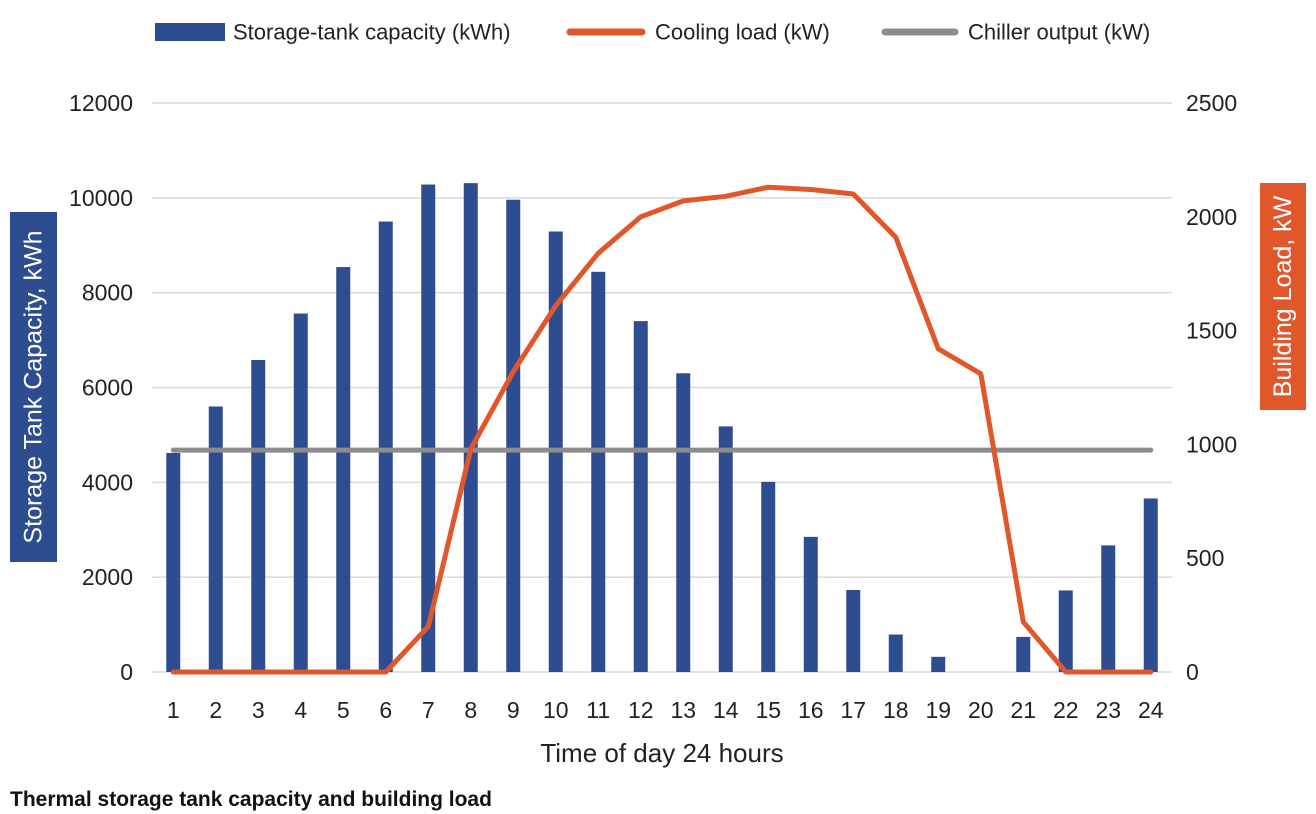  I want to click on x-tick-label: 11, so click(598, 710).